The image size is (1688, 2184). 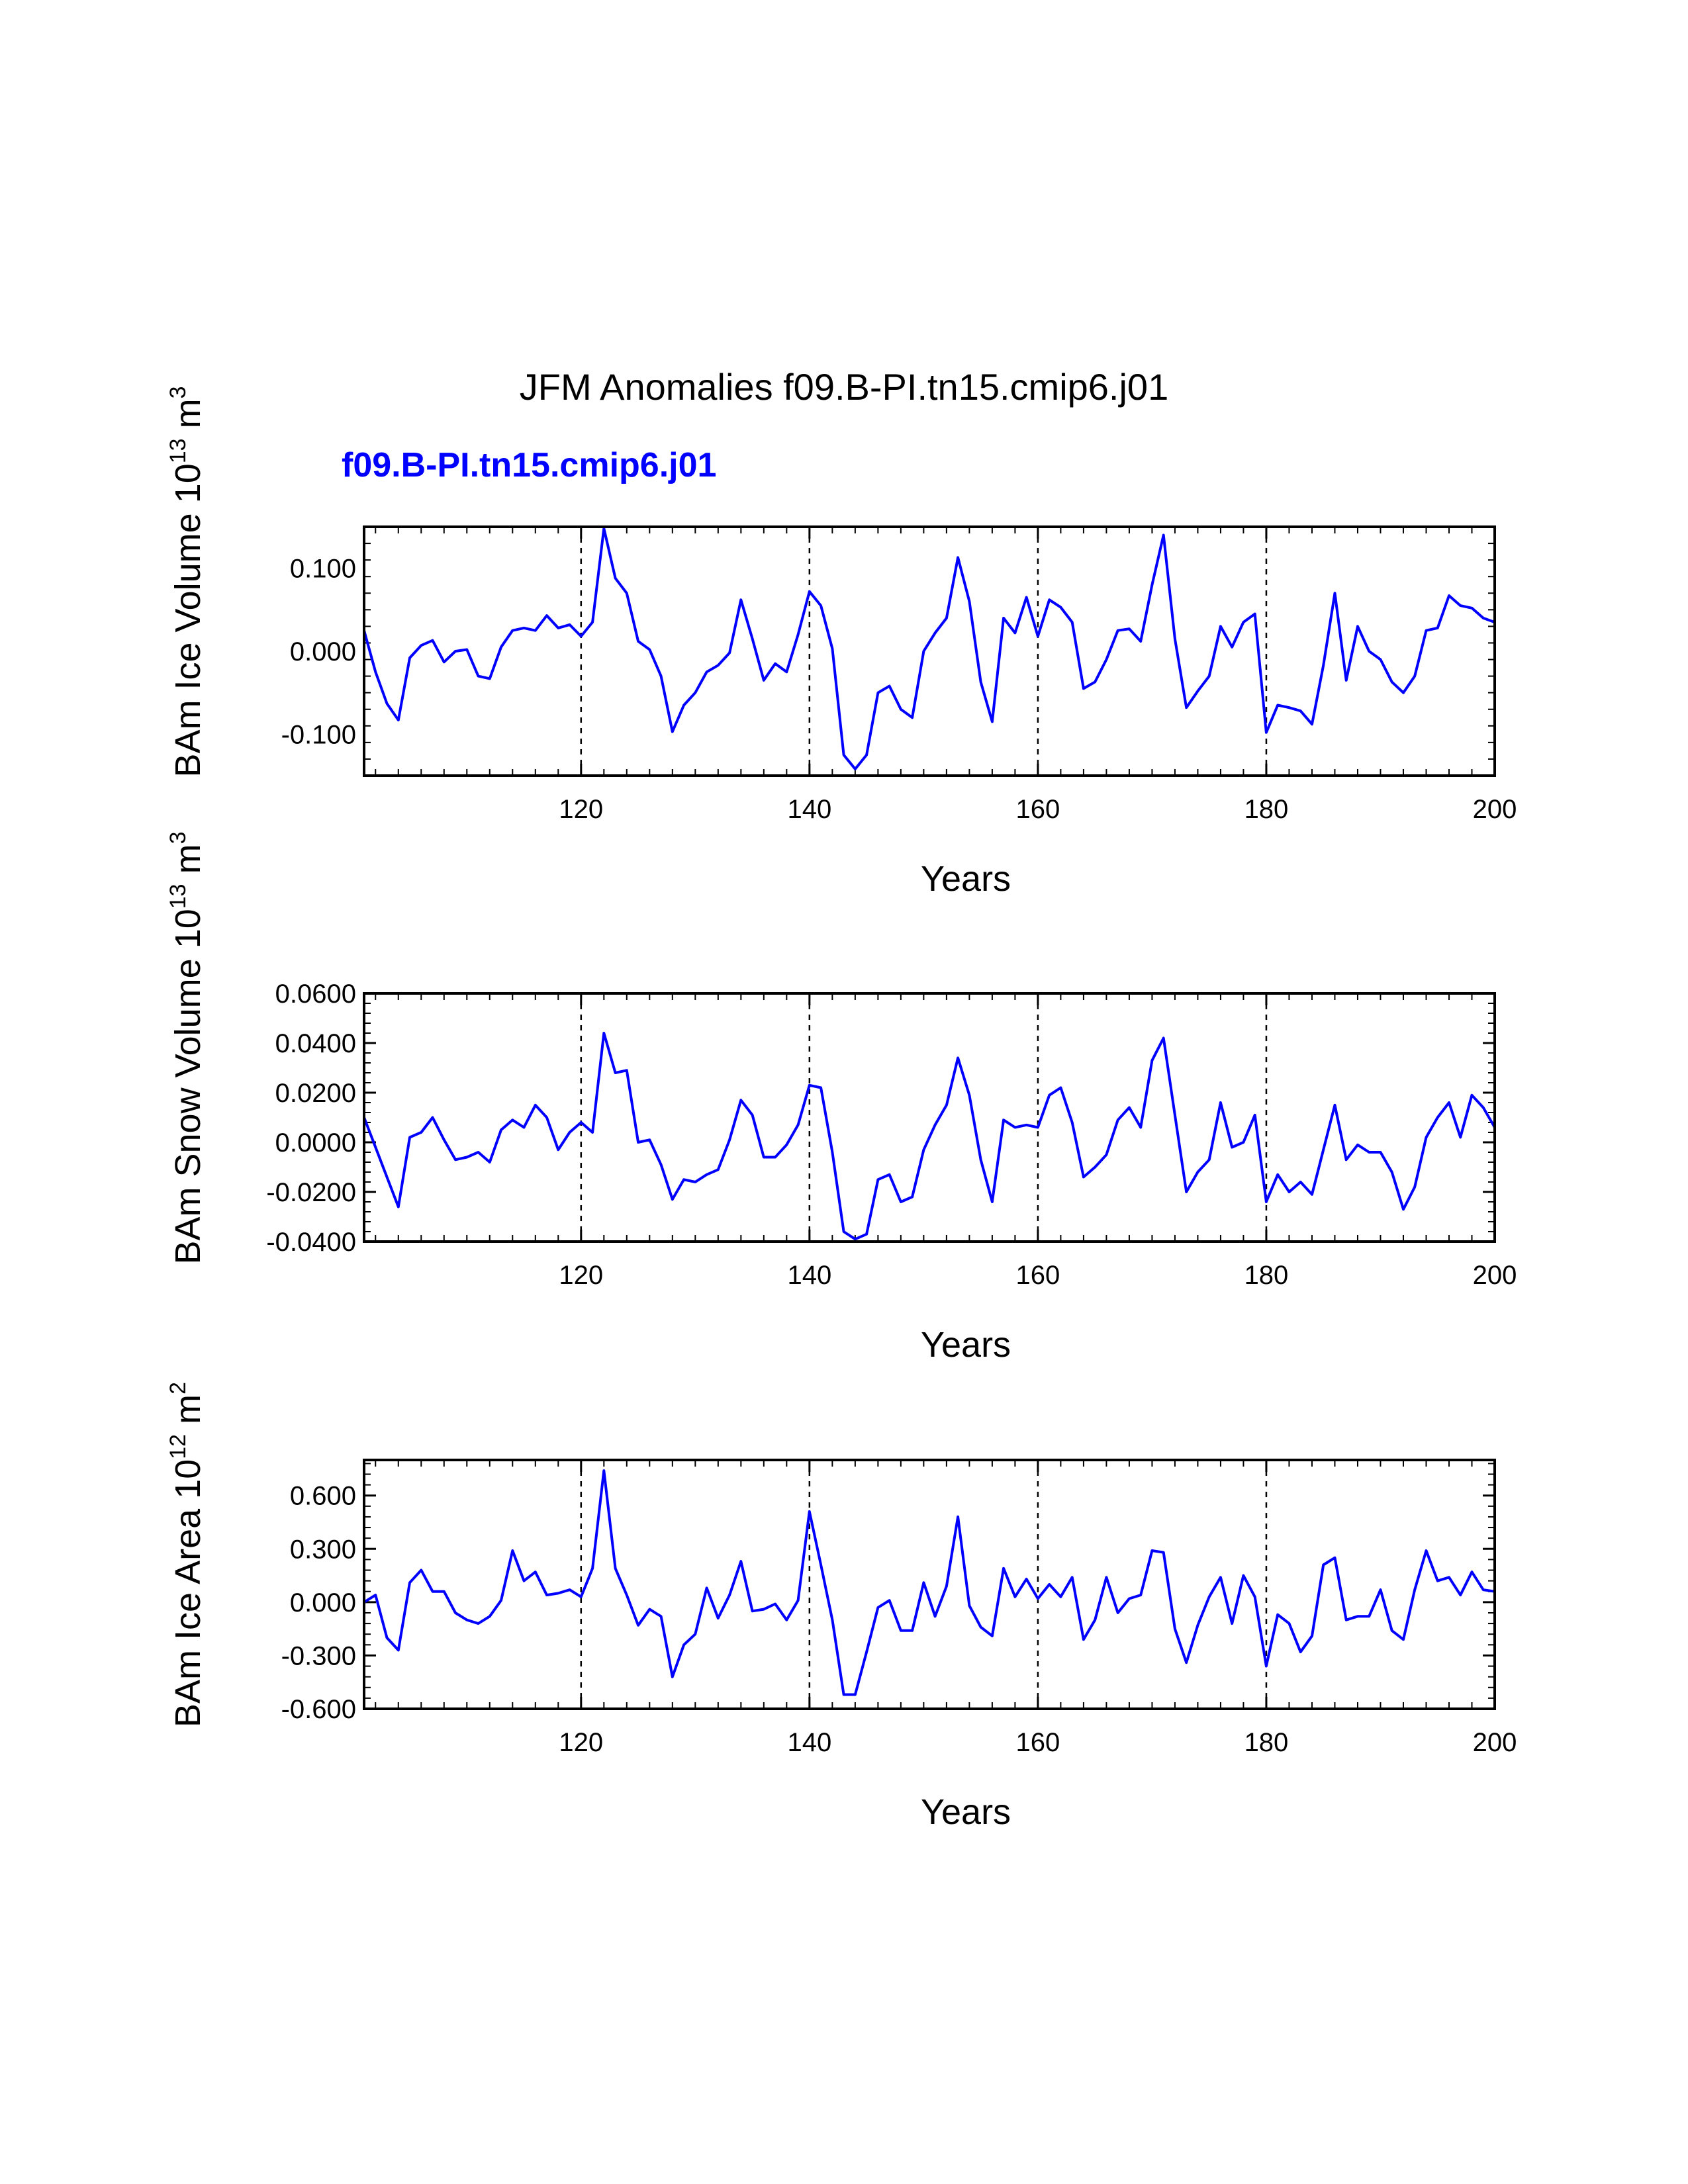 What do you see at coordinates (323, 569) in the screenshot?
I see `y-tick-label: 0.100` at bounding box center [323, 569].